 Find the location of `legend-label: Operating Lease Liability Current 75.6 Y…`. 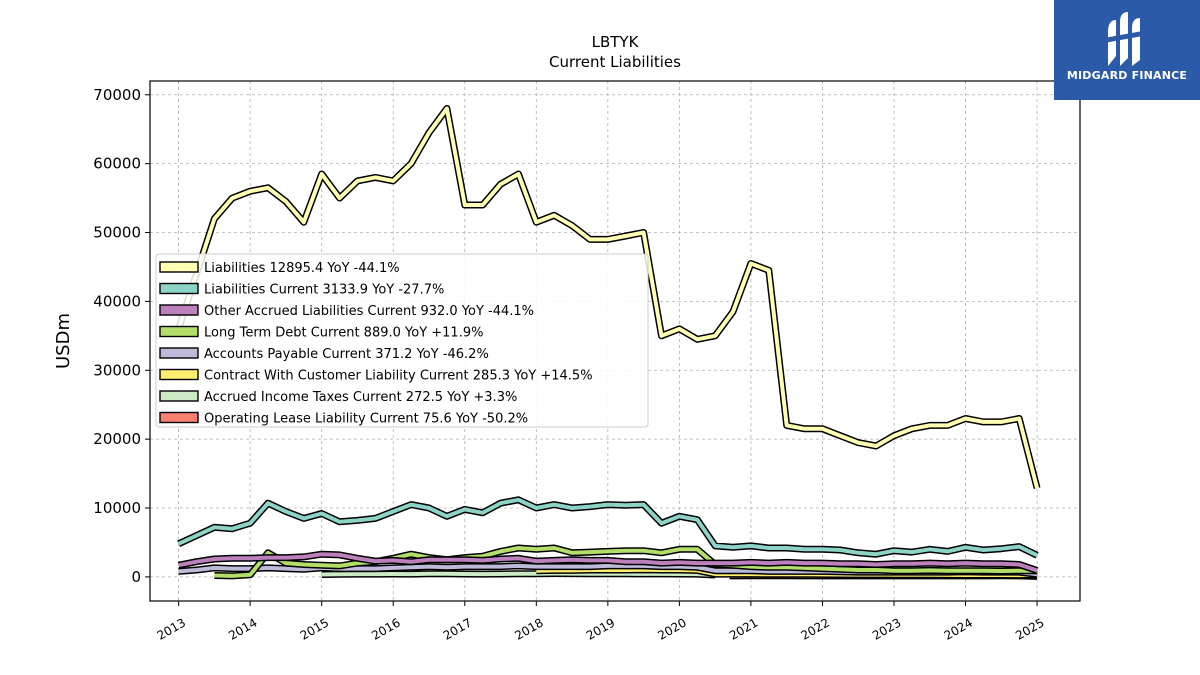

legend-label: Operating Lease Liability Current 75.6 Y… is located at coordinates (366, 419).